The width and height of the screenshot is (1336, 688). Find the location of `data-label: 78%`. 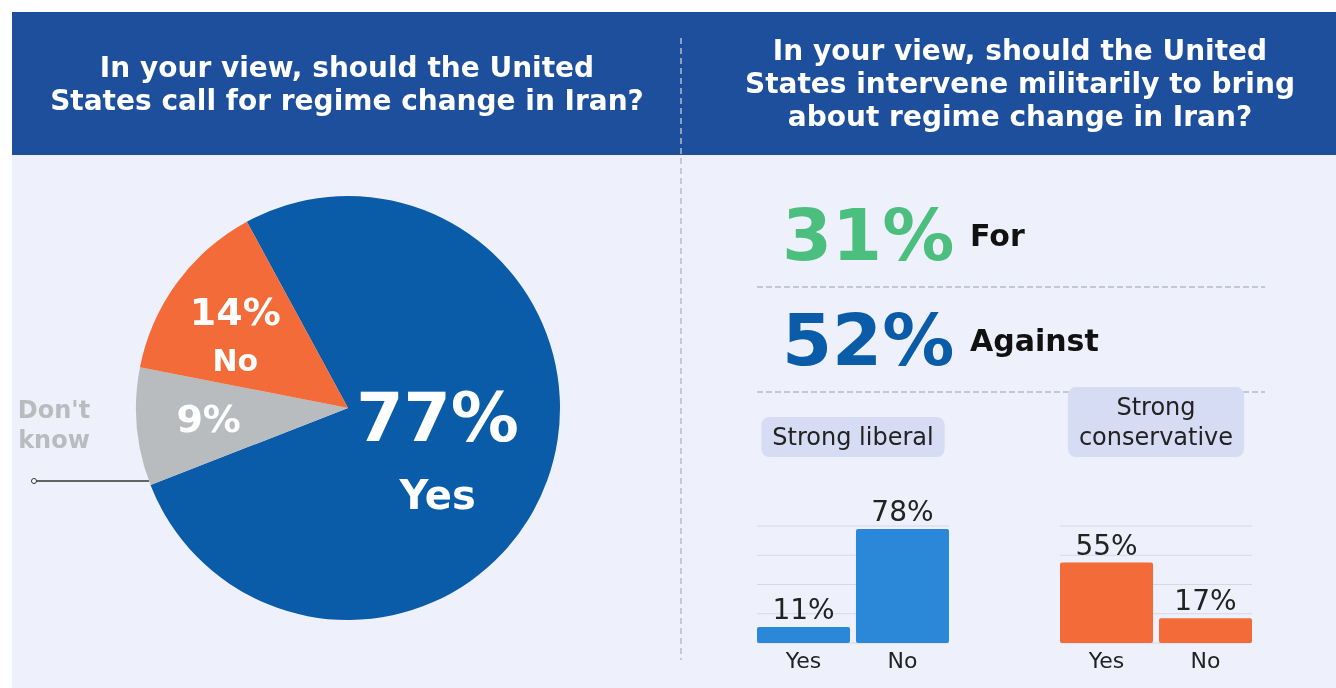

data-label: 78% is located at coordinates (902, 511).